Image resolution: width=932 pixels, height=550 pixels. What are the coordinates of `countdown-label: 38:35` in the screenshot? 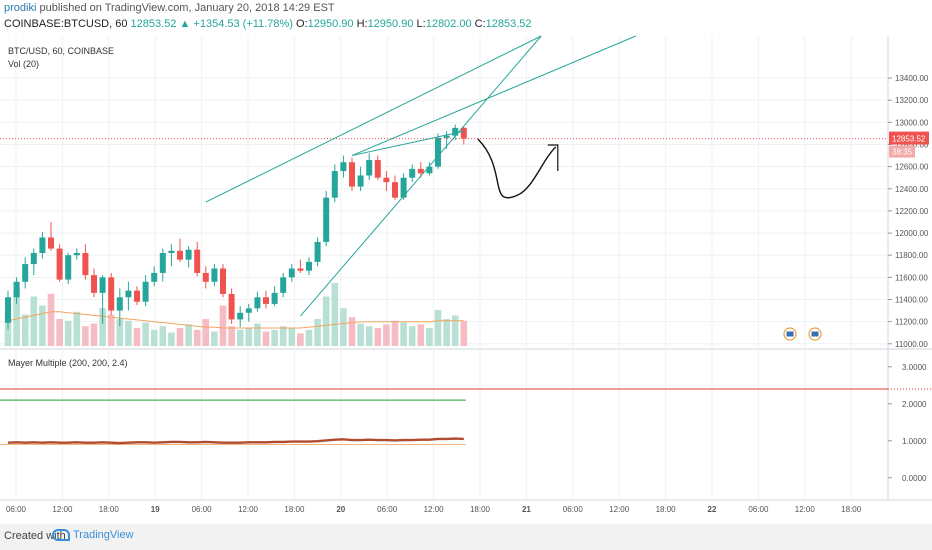 It's located at (902, 152).